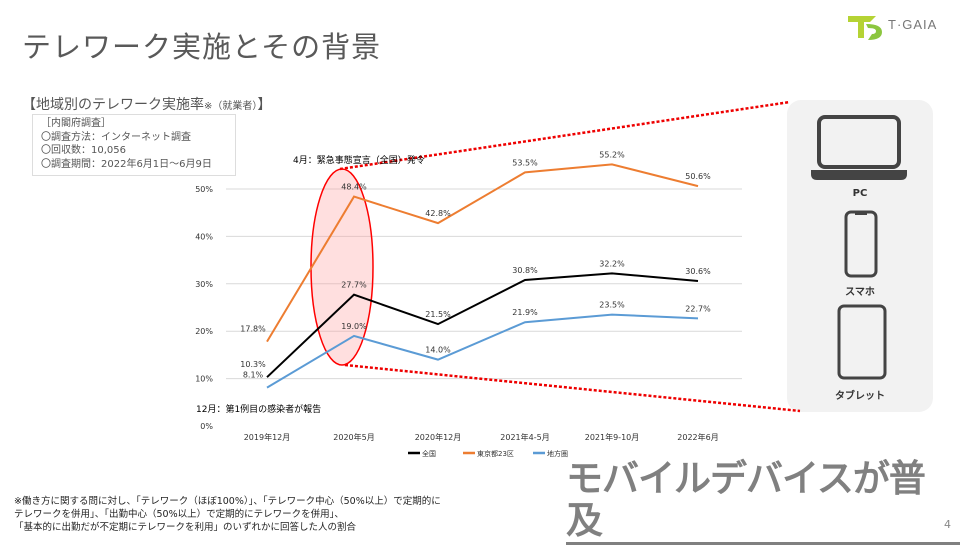 The image size is (960, 545). Describe the element at coordinates (859, 147) in the screenshot. I see `laptop-icon` at that location.